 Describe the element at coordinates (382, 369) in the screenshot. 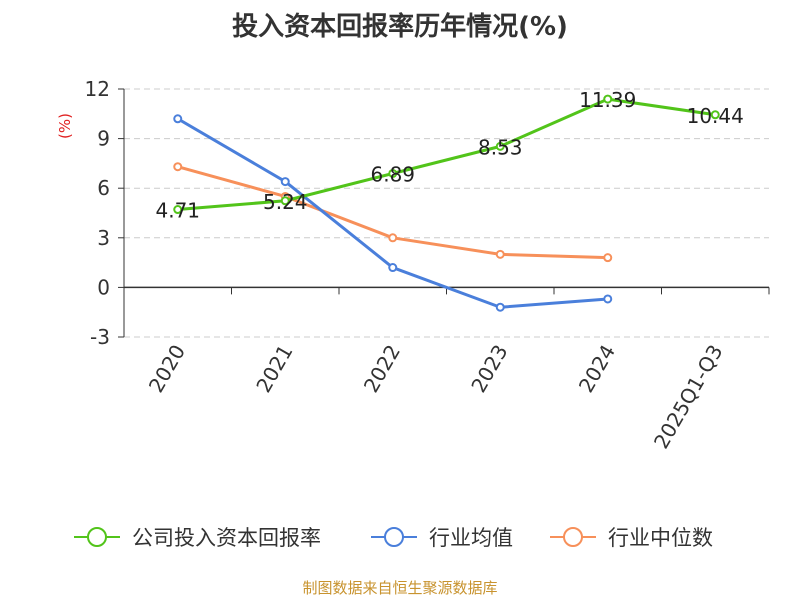

I see `x-tick-label: 2022` at that location.